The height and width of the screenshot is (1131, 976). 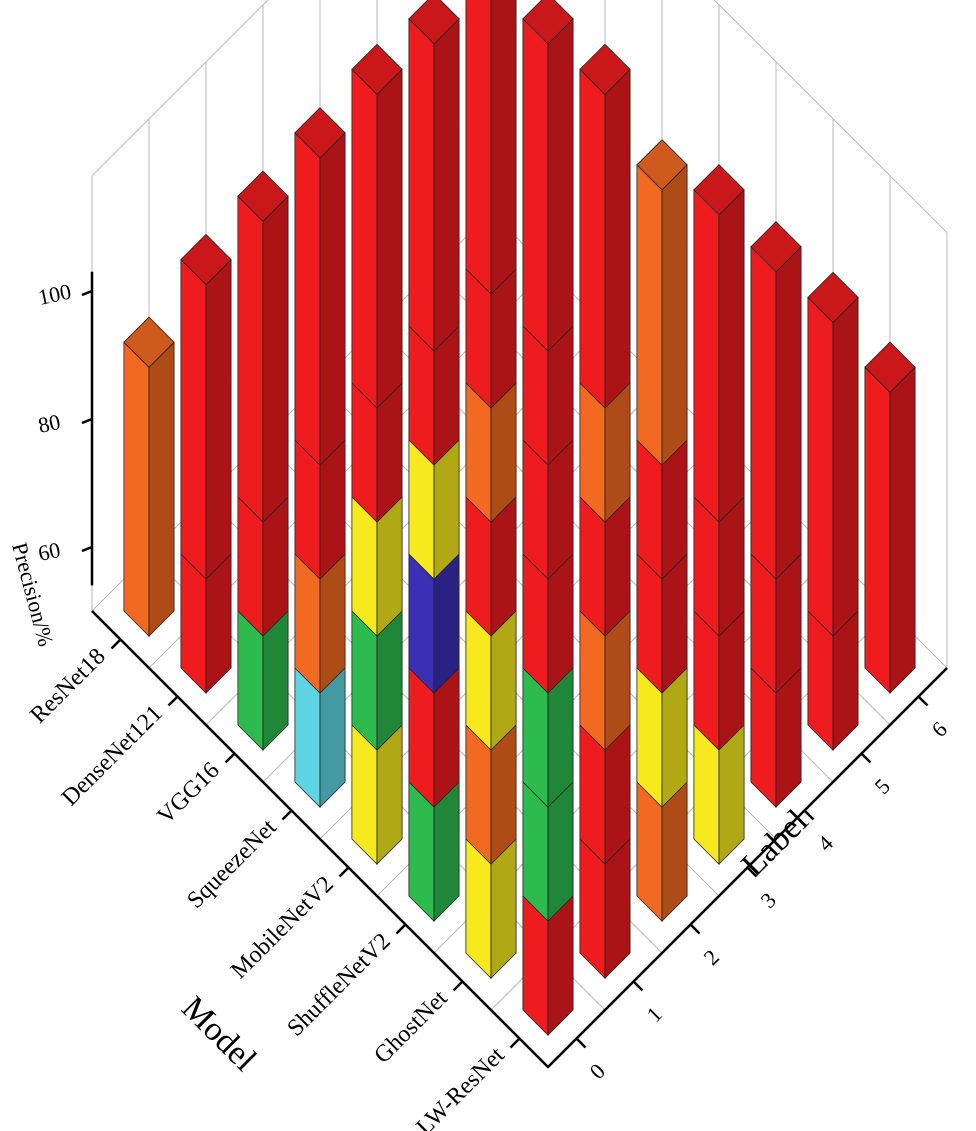 I want to click on label-tick-label: 3, so click(x=767, y=899).